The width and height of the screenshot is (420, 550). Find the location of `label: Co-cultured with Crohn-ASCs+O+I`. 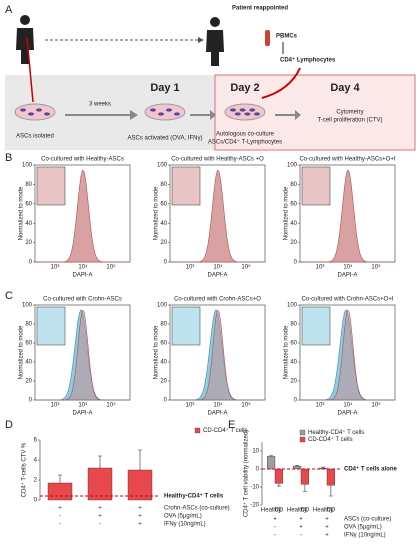

label: Co-cultured with Crohn-ASCs+O+I is located at coordinates (347, 300).